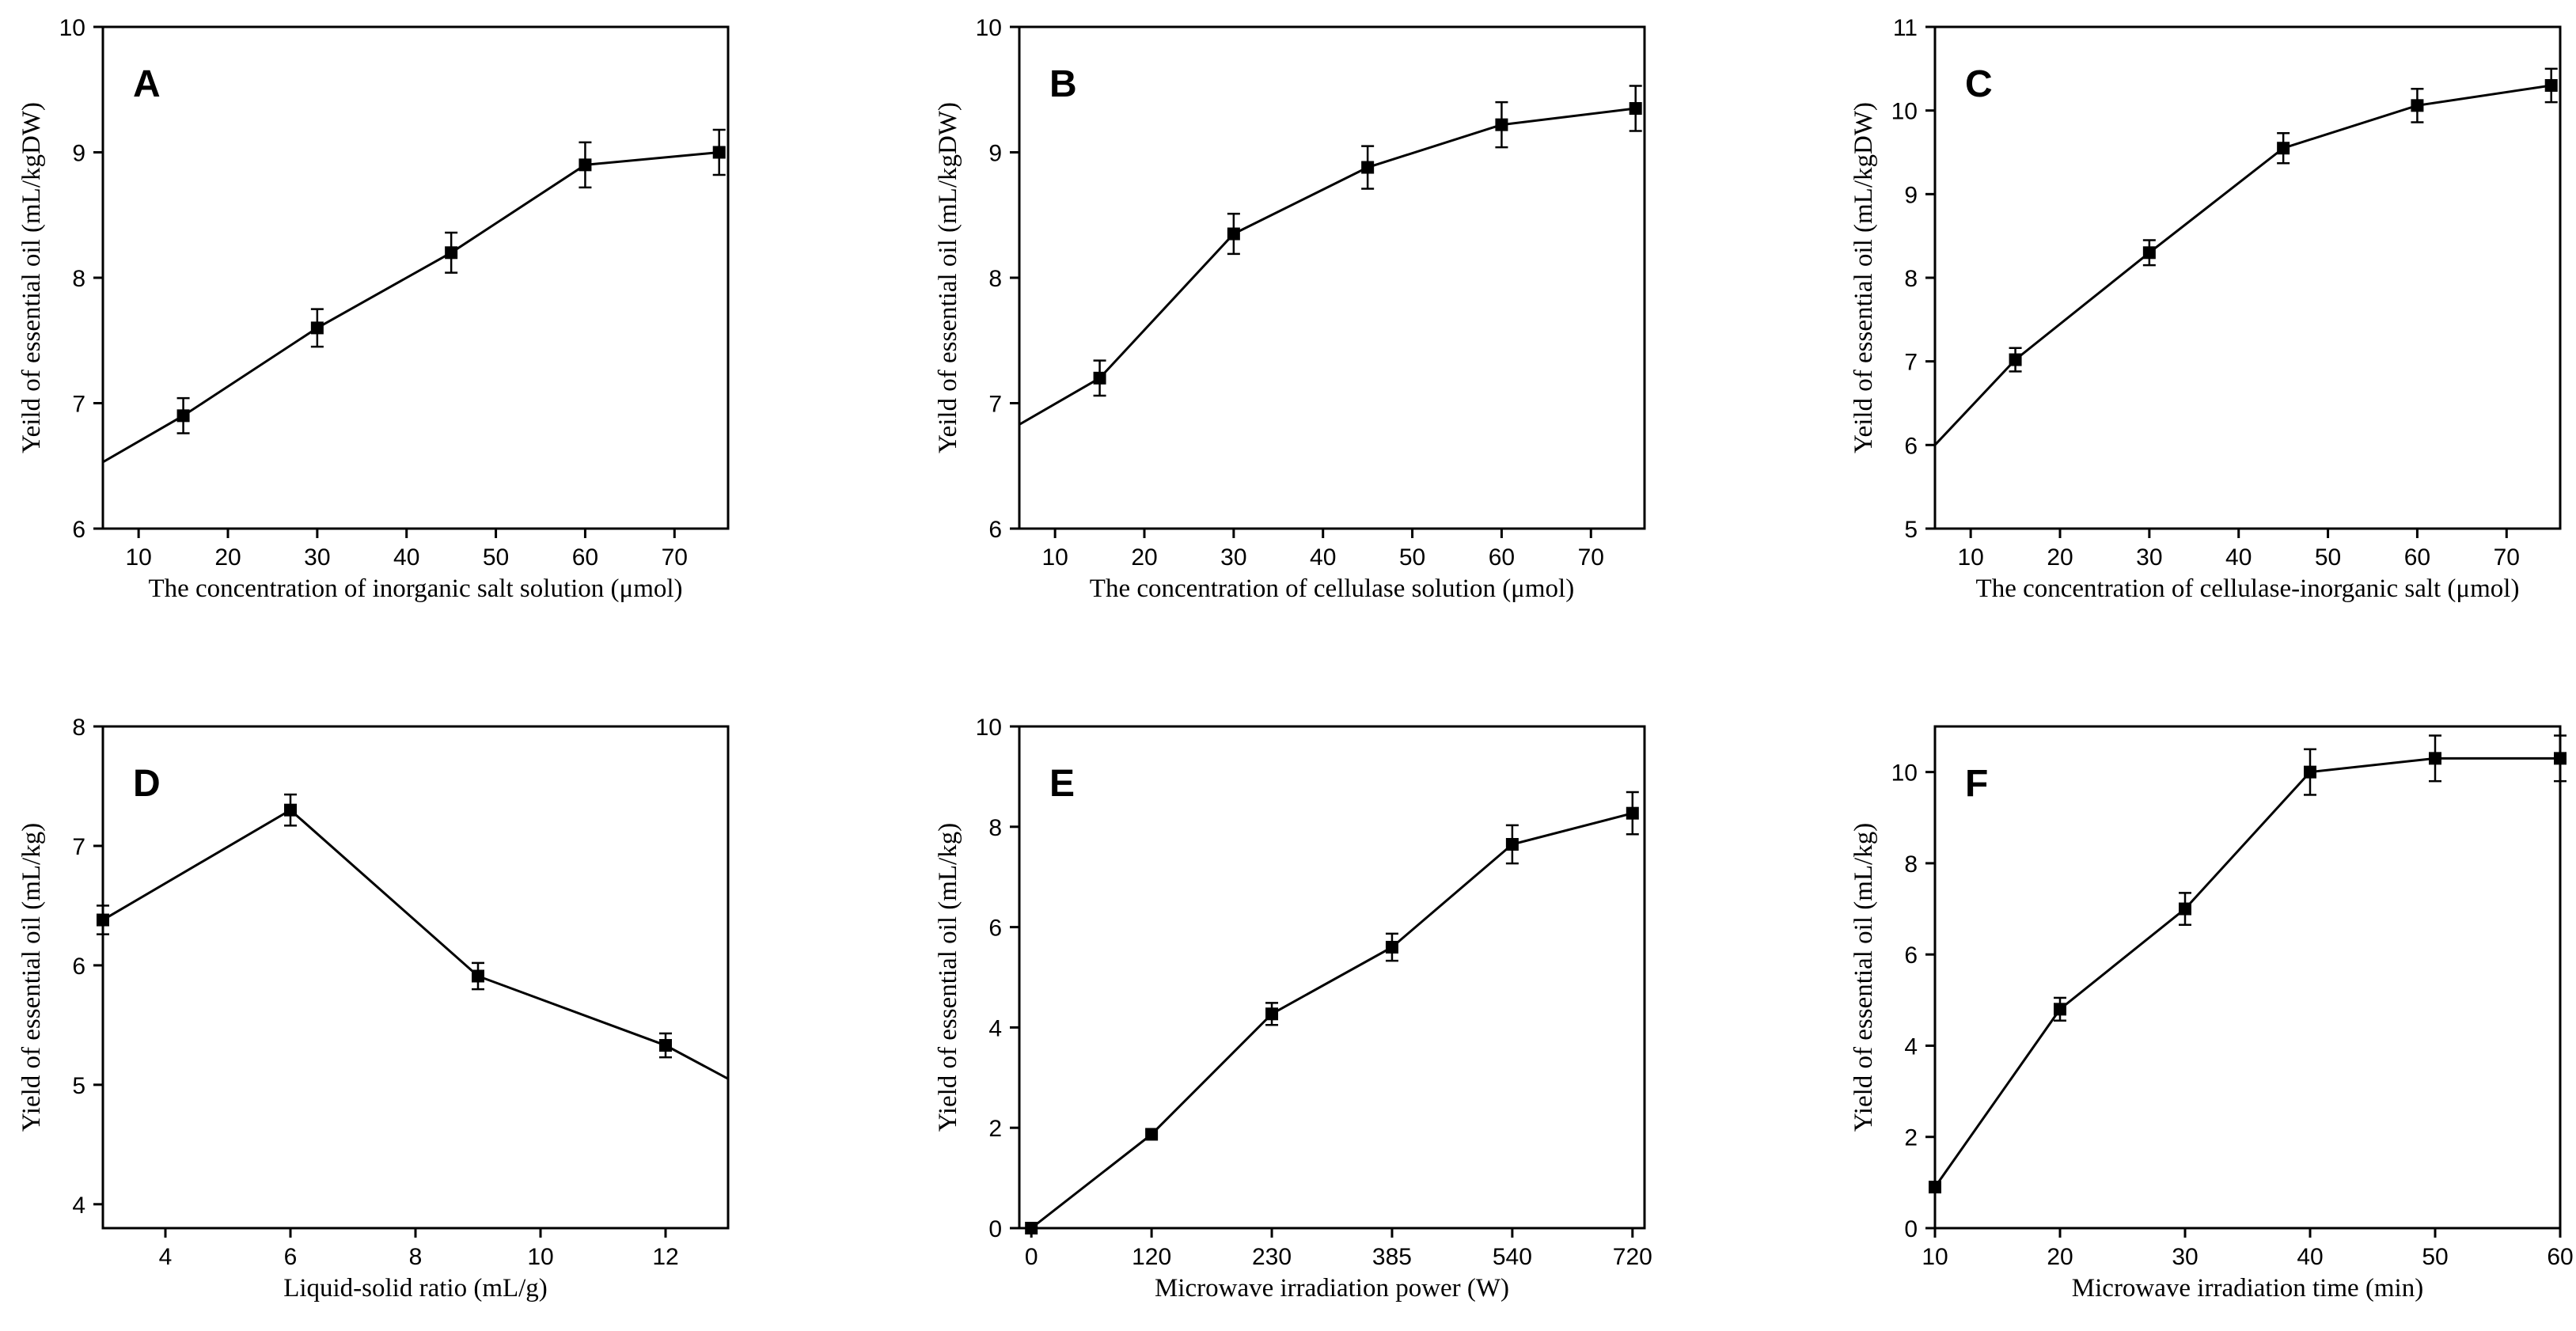 The image size is (2576, 1331). What do you see at coordinates (665, 1257) in the screenshot?
I see `x-tick-label: 12` at bounding box center [665, 1257].